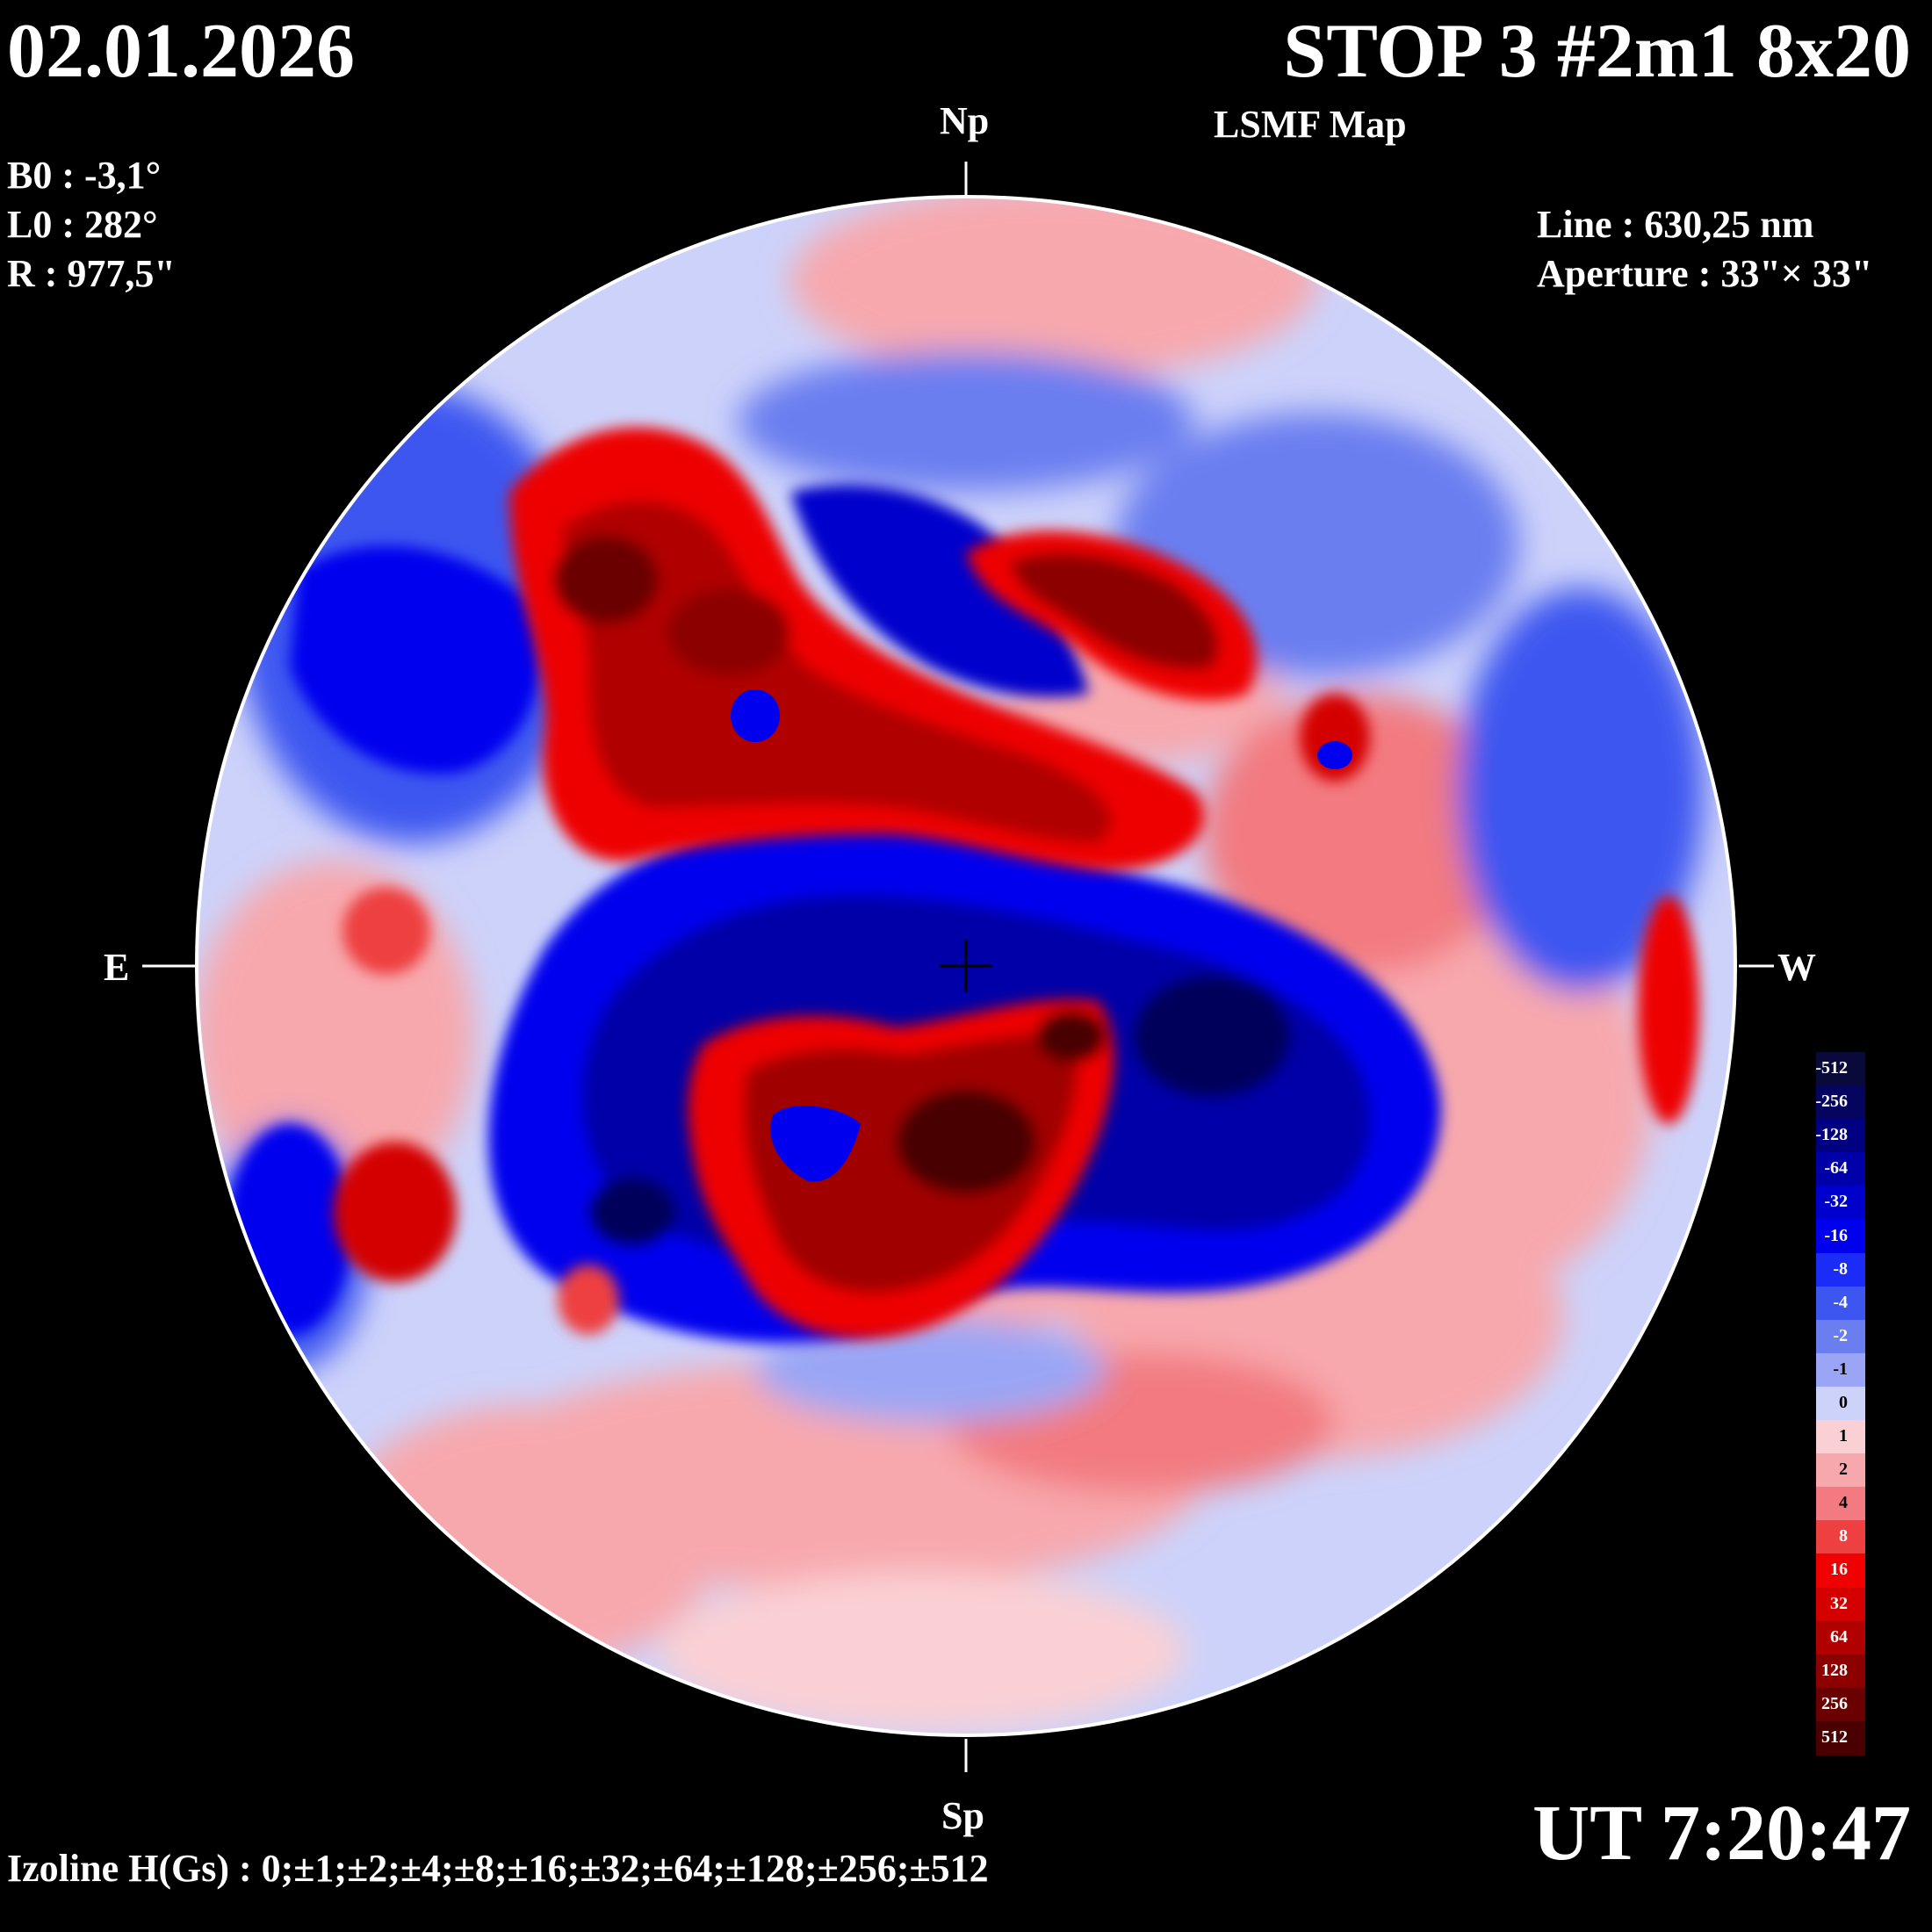 Image resolution: width=1932 pixels, height=1932 pixels. What do you see at coordinates (83, 224) in the screenshot?
I see `l0-parameter: L0 : 282°` at bounding box center [83, 224].